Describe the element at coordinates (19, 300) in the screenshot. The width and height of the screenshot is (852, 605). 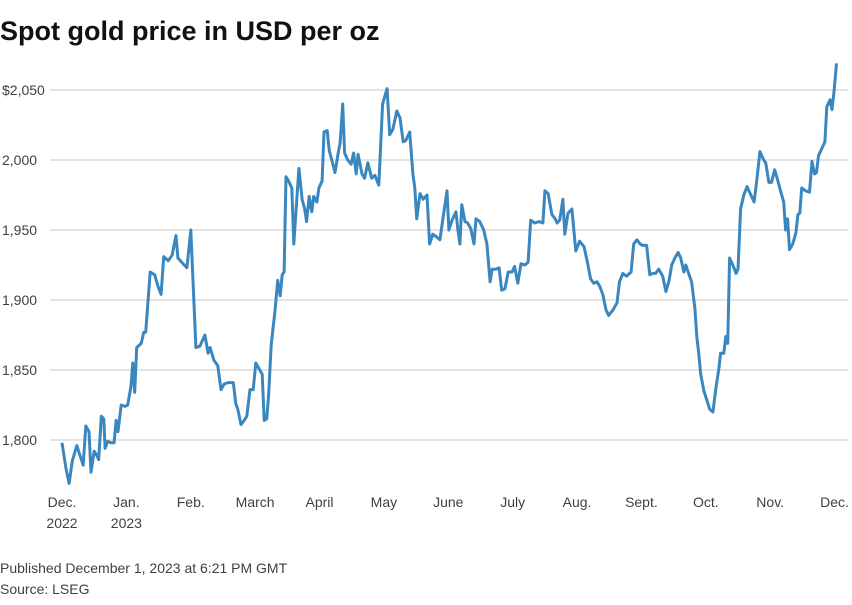
I see `y-tick-label: 1,900` at that location.